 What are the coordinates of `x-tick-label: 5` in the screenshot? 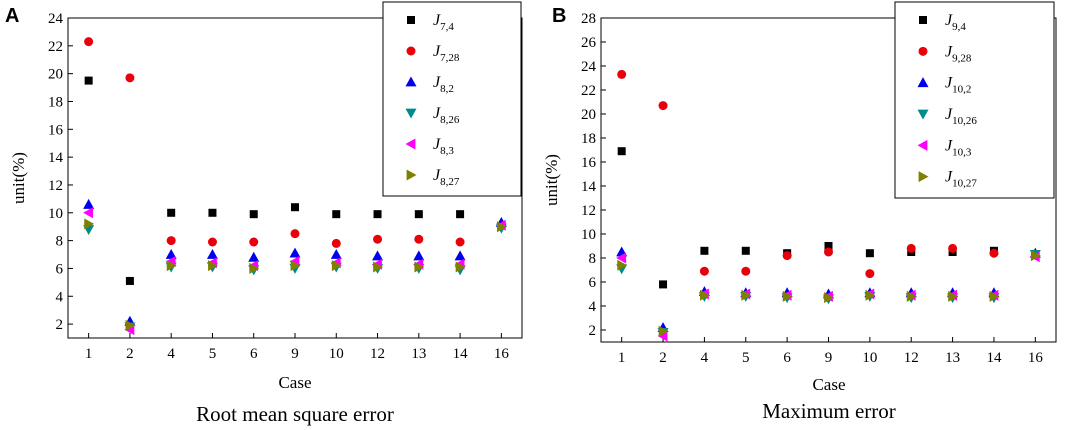 It's located at (213, 354).